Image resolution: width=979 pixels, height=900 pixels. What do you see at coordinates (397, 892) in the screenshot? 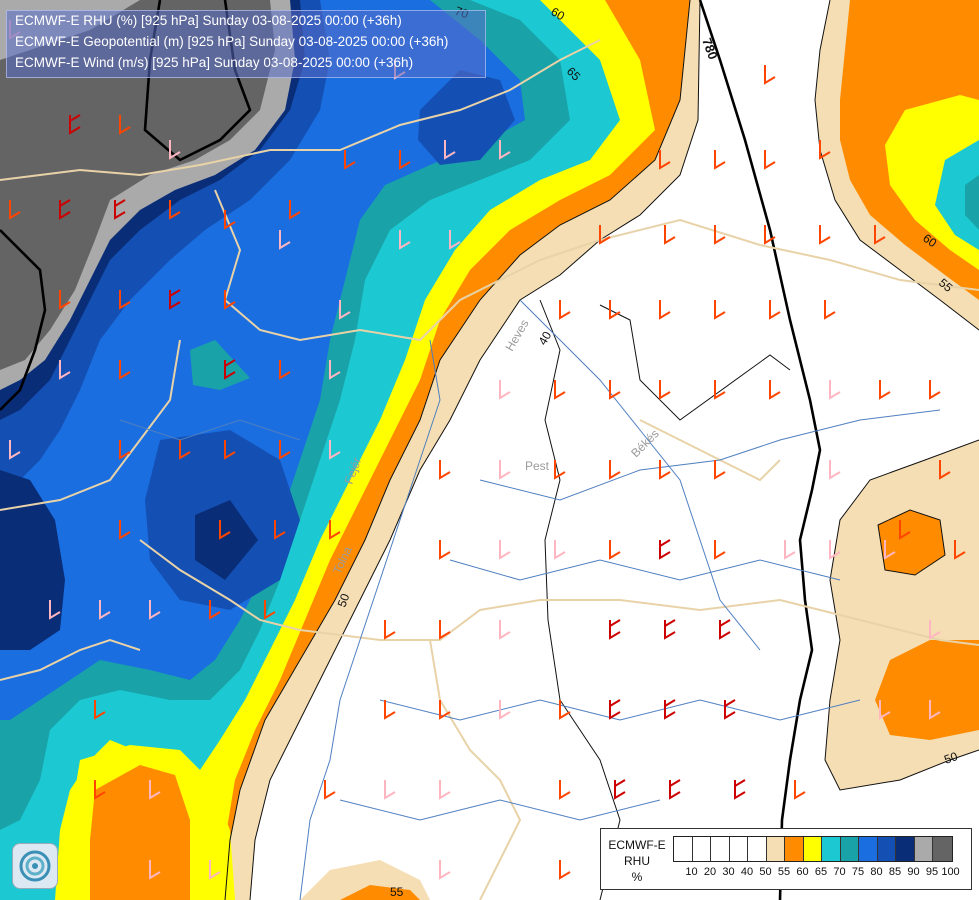
I see `contour-label-55-bottom: 55` at bounding box center [397, 892].